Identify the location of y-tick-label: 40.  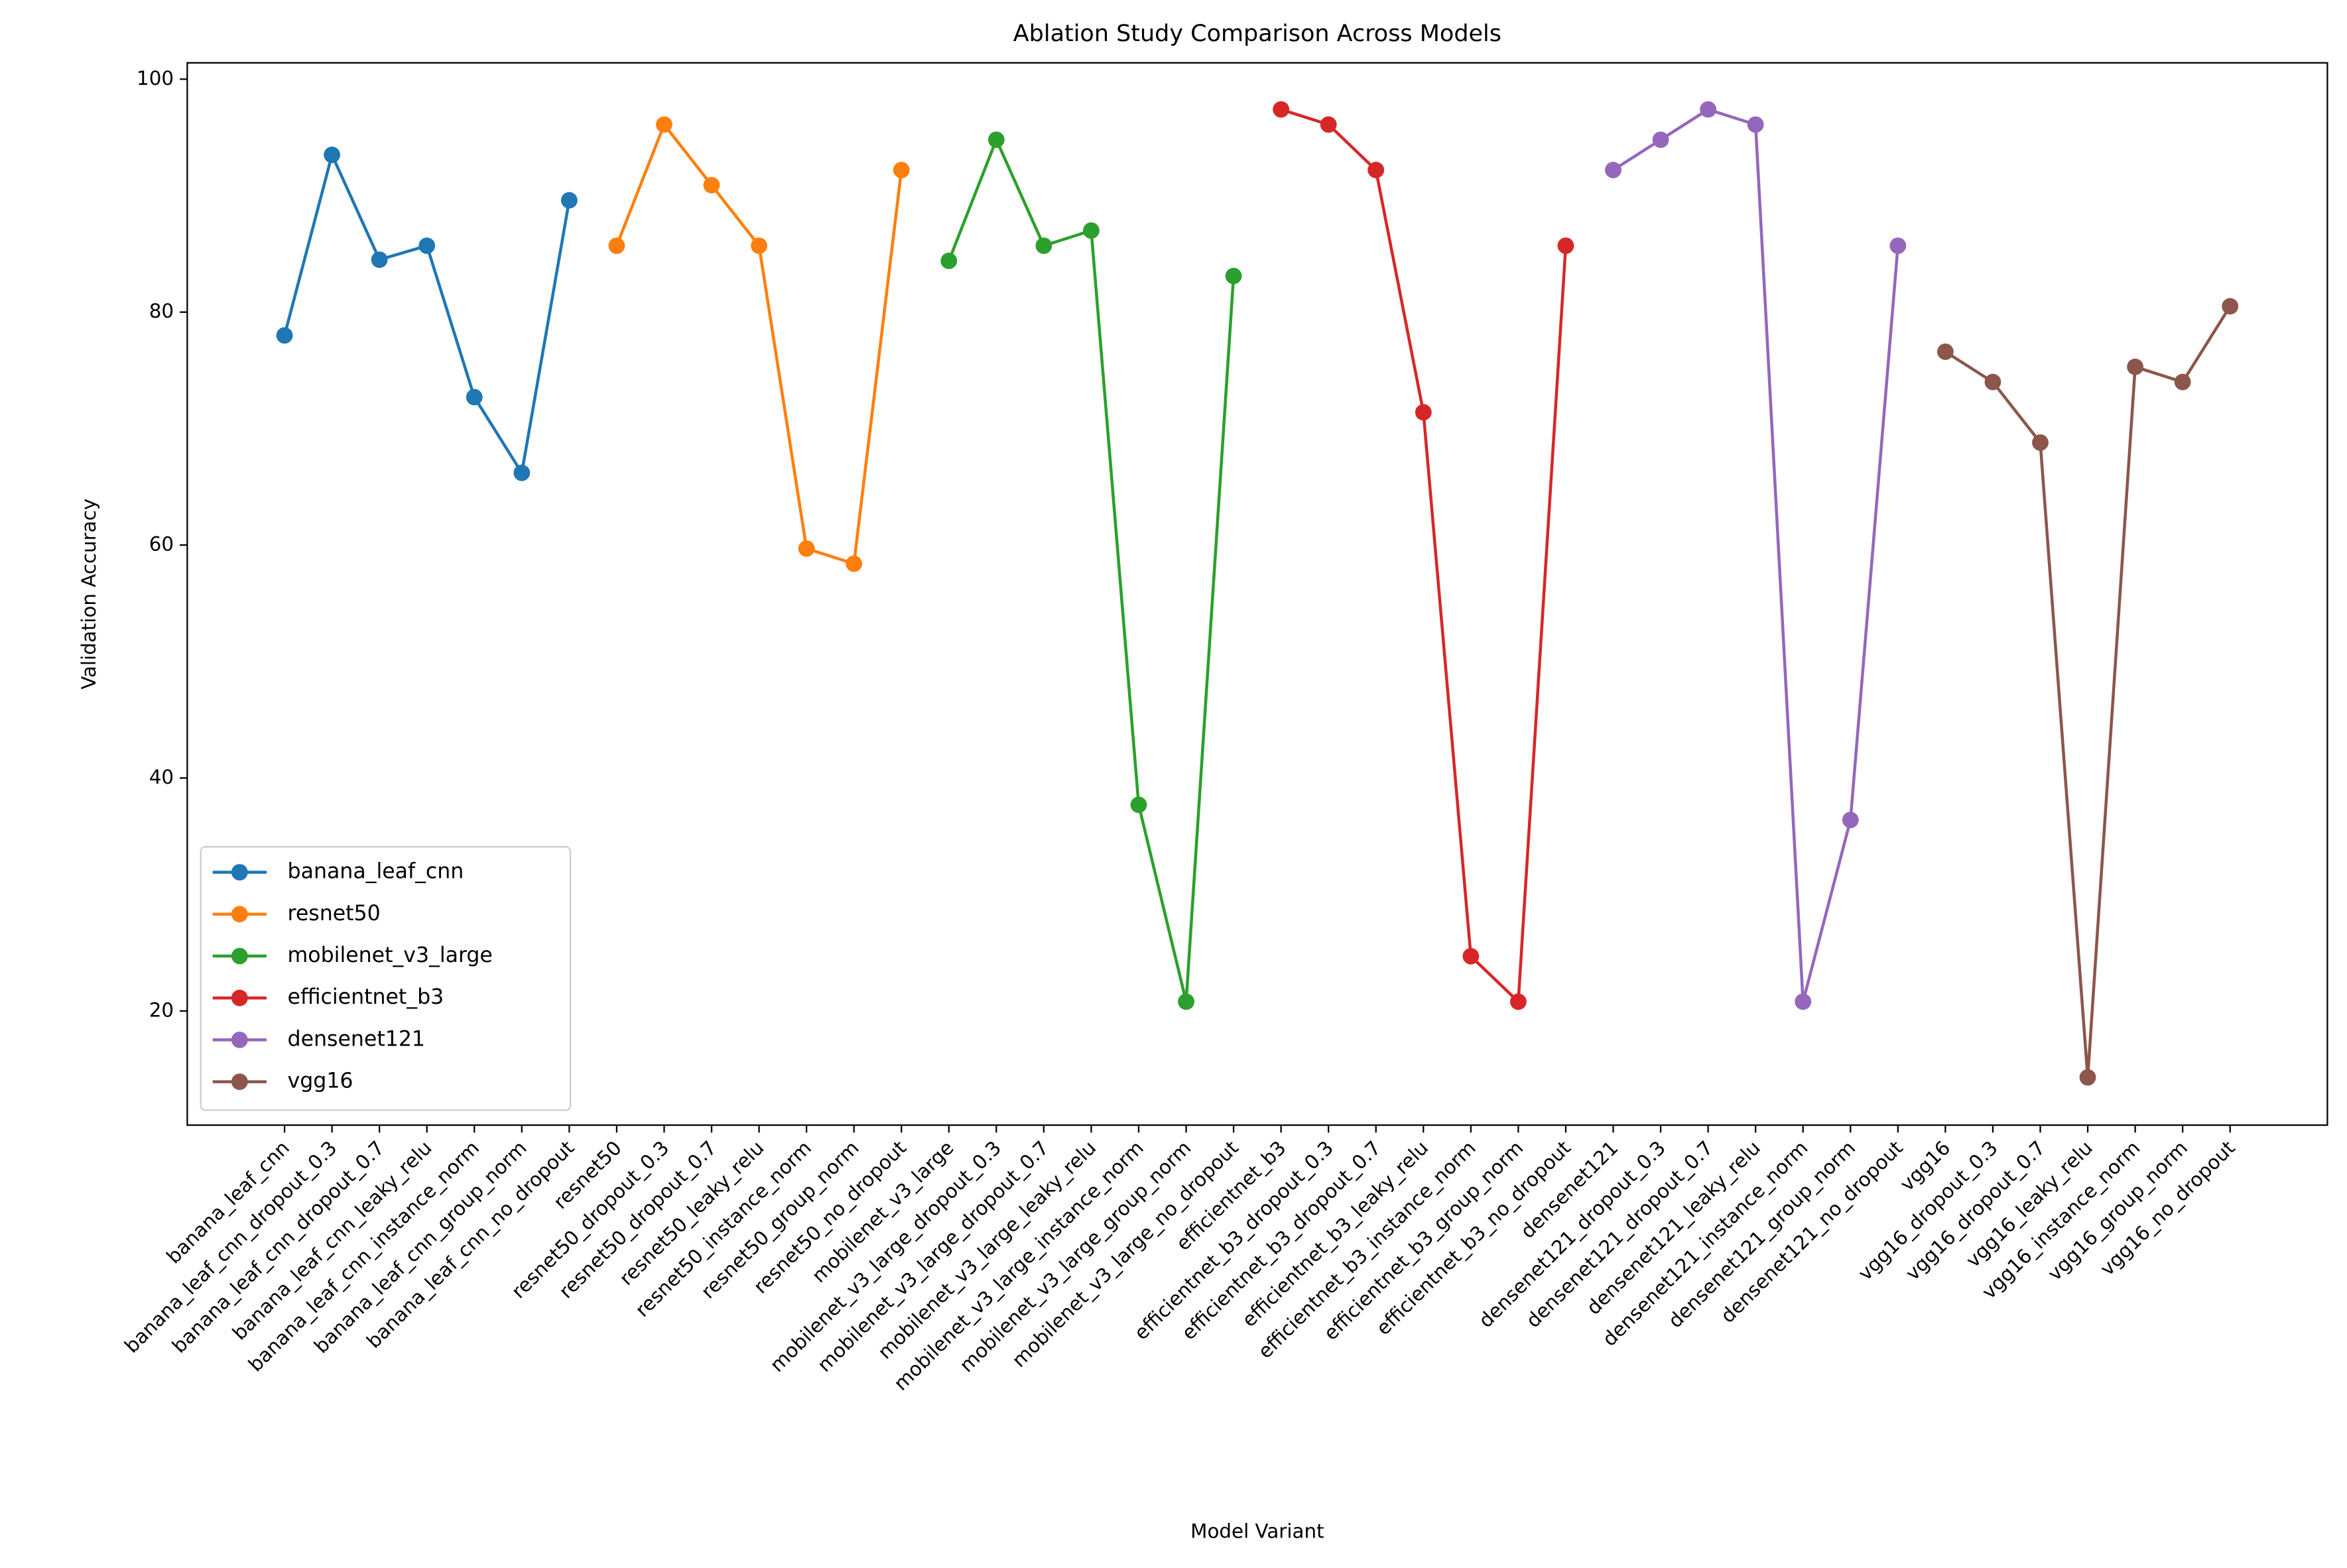
(161, 777).